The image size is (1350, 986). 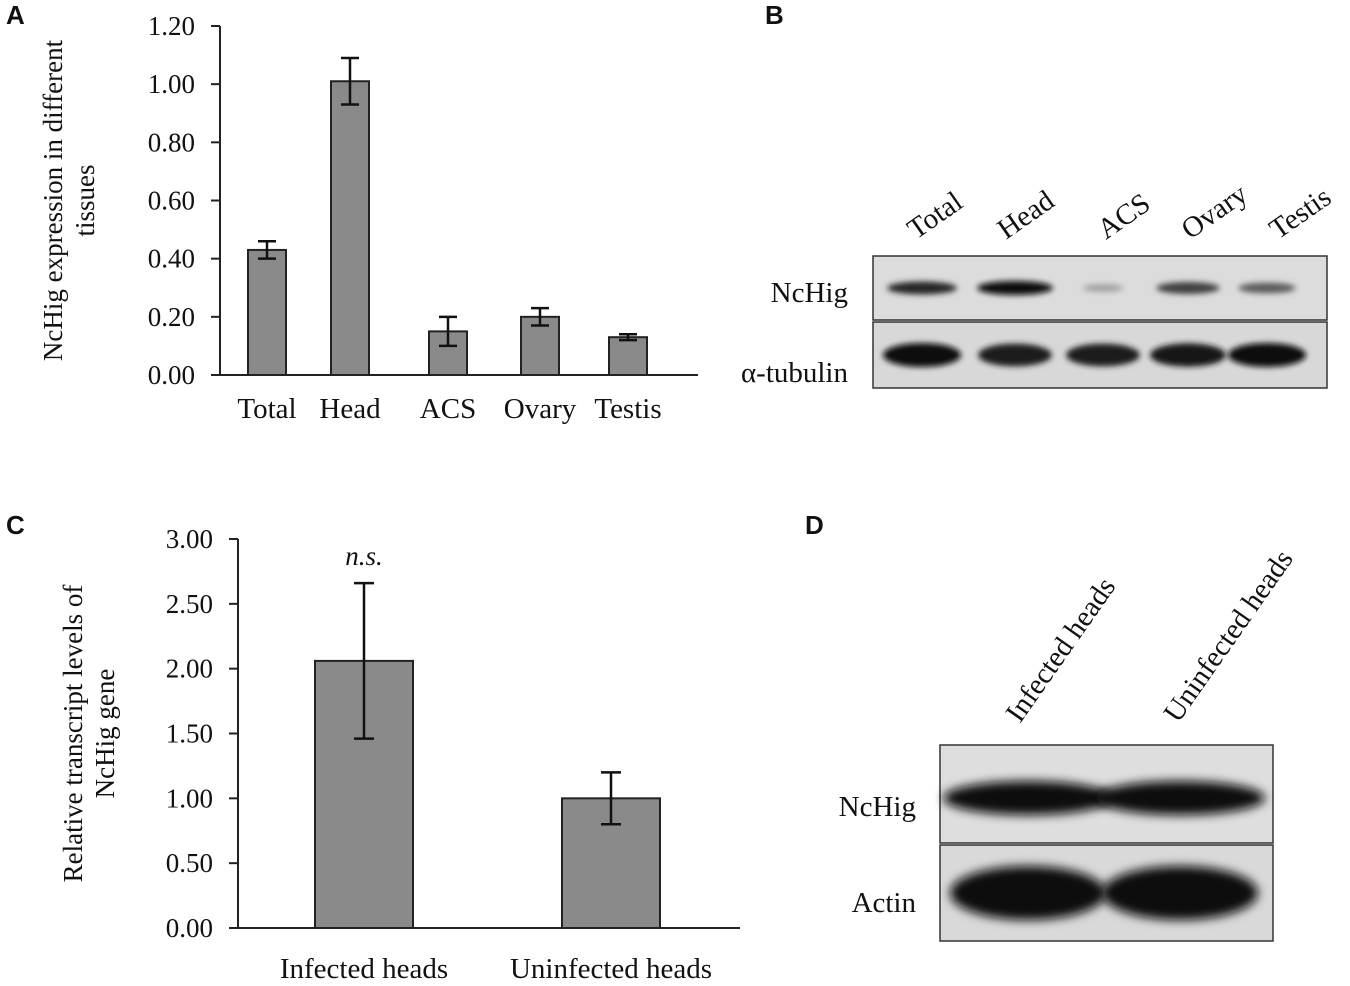 I want to click on chart-c-y-tick-label: 0.00, so click(x=189, y=928).